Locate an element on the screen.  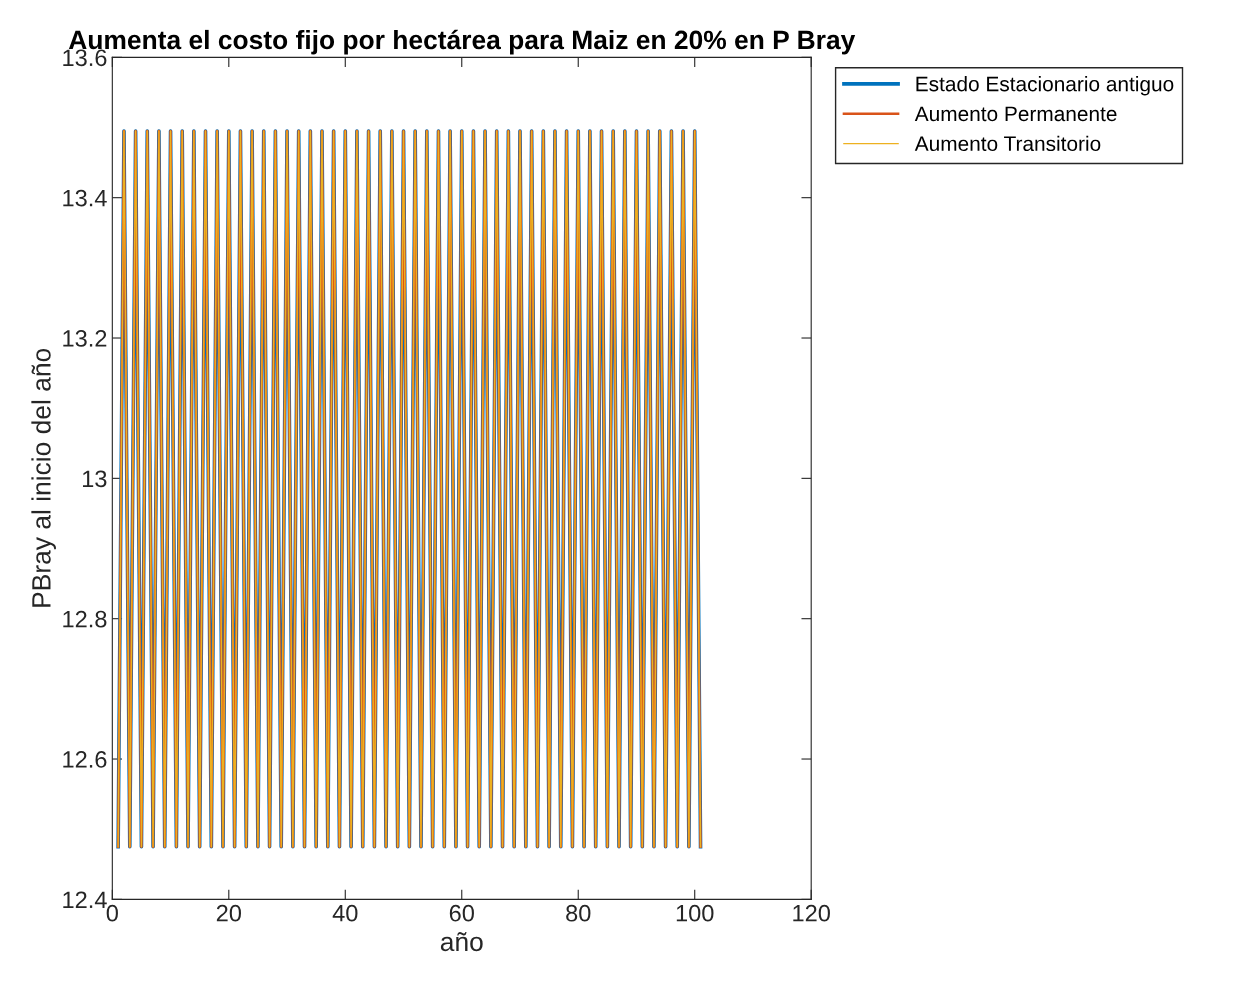
legend-label: Aumento Transitorio is located at coordinates (1007, 143).